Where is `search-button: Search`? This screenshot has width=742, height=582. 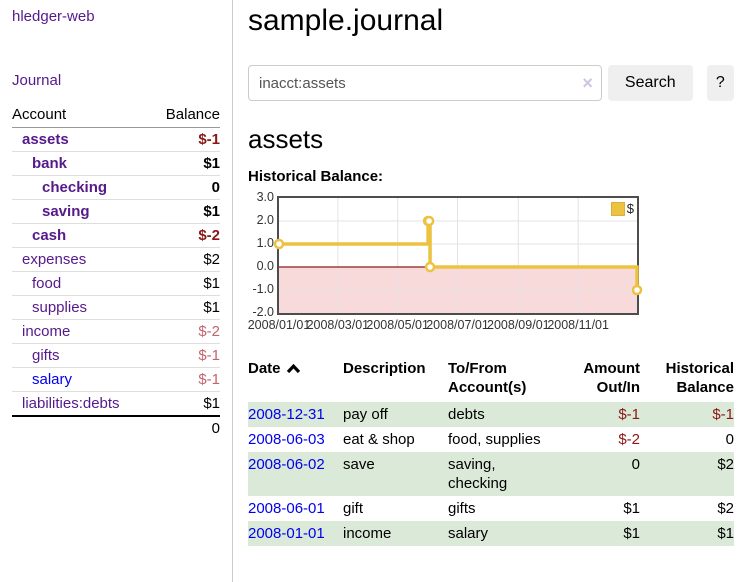
search-button: Search is located at coordinates (650, 83).